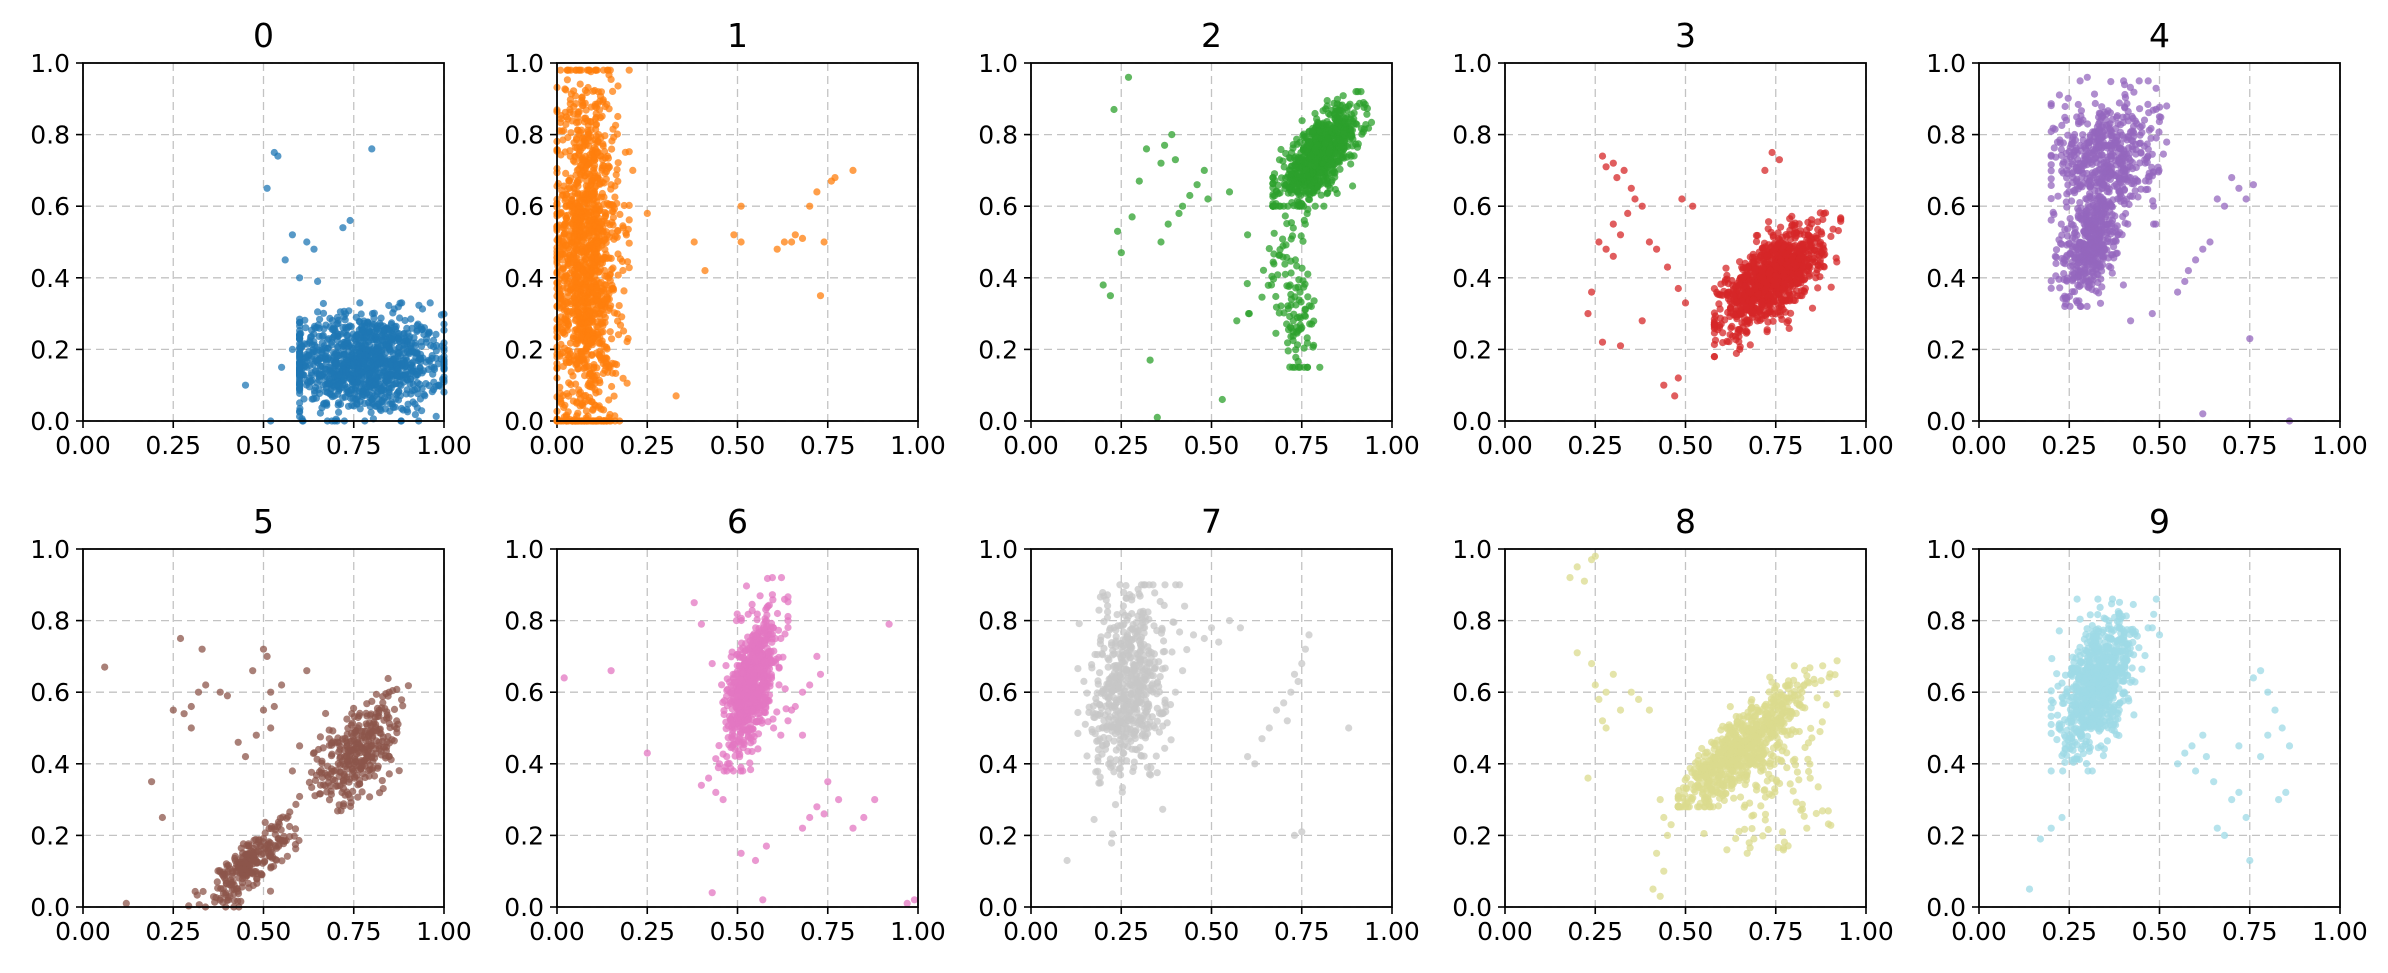 This screenshot has height=973, width=2388. I want to click on x-tick-label: 0.25, so click(173, 445).